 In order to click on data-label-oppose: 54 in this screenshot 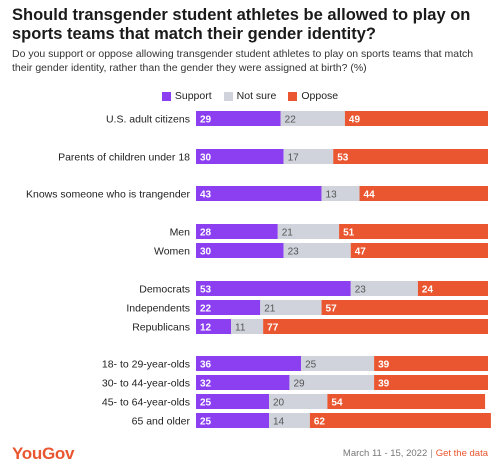, I will do `click(337, 402)`.